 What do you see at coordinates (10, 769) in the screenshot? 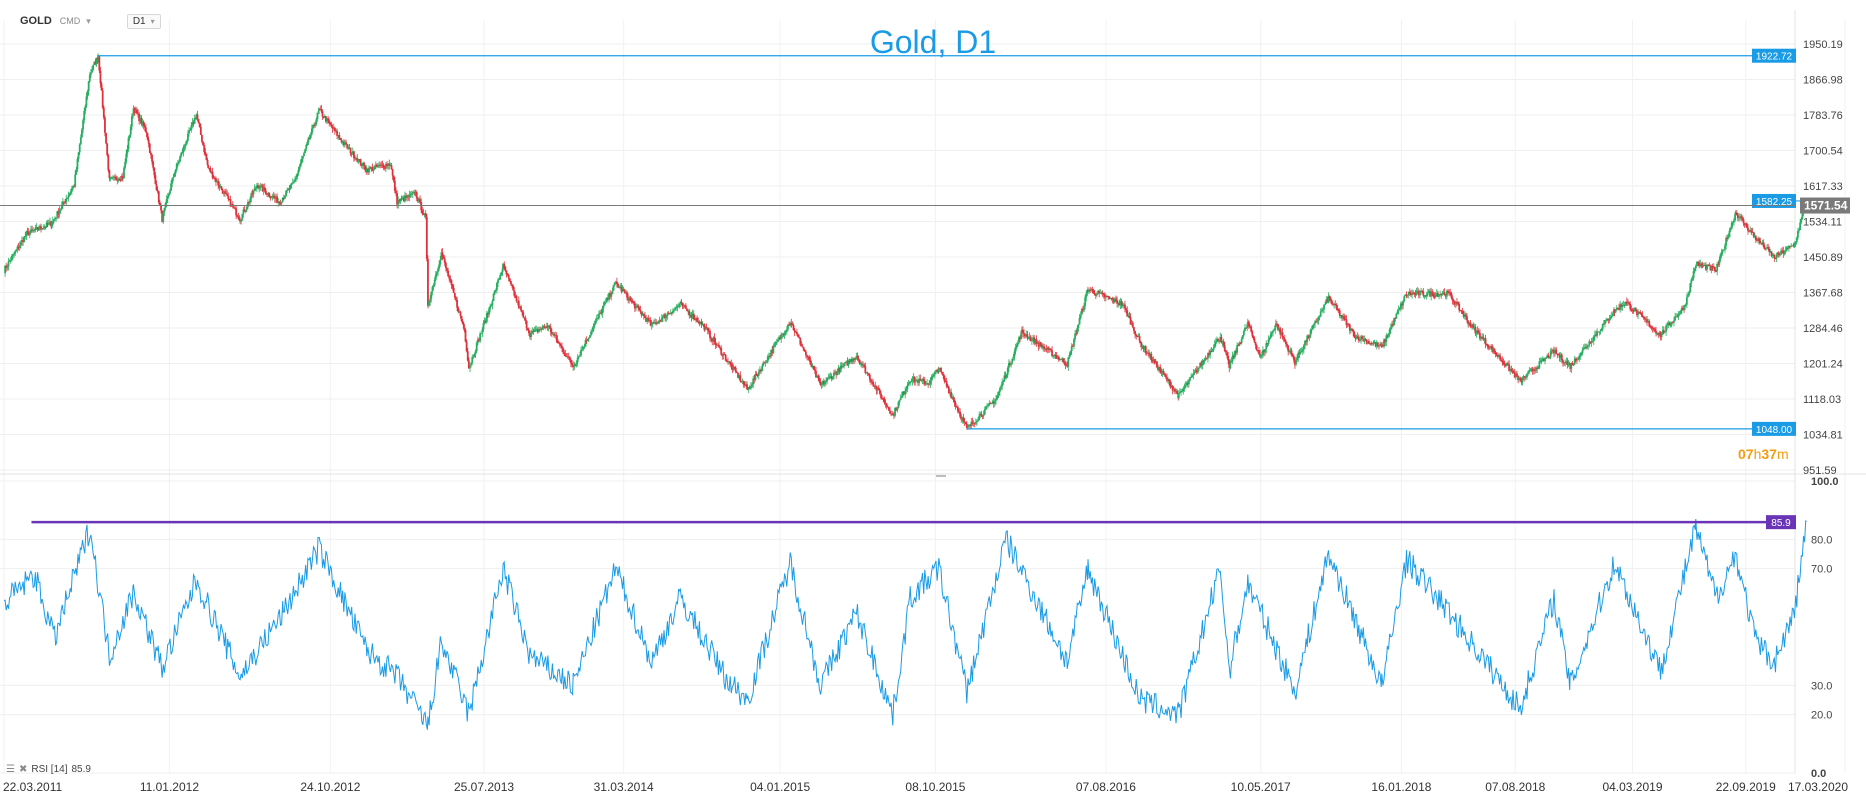
I see `indicator-settings-icon: ☰` at bounding box center [10, 769].